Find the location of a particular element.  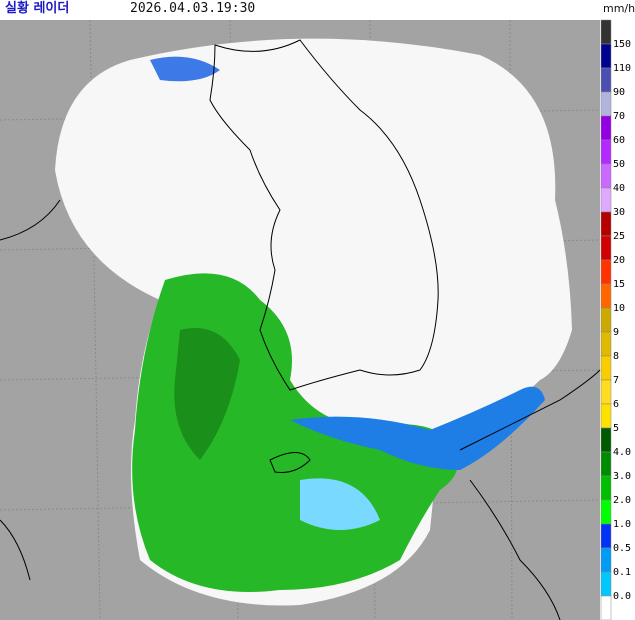

timestamp: 2026.04.03.19:30 is located at coordinates (193, 8).